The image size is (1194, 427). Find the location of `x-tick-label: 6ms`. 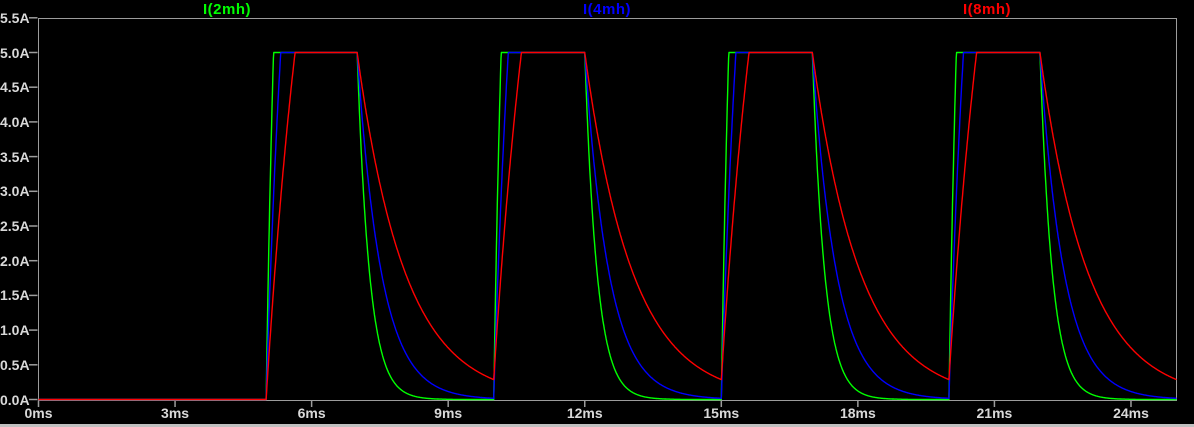

x-tick-label: 6ms is located at coordinates (311, 413).